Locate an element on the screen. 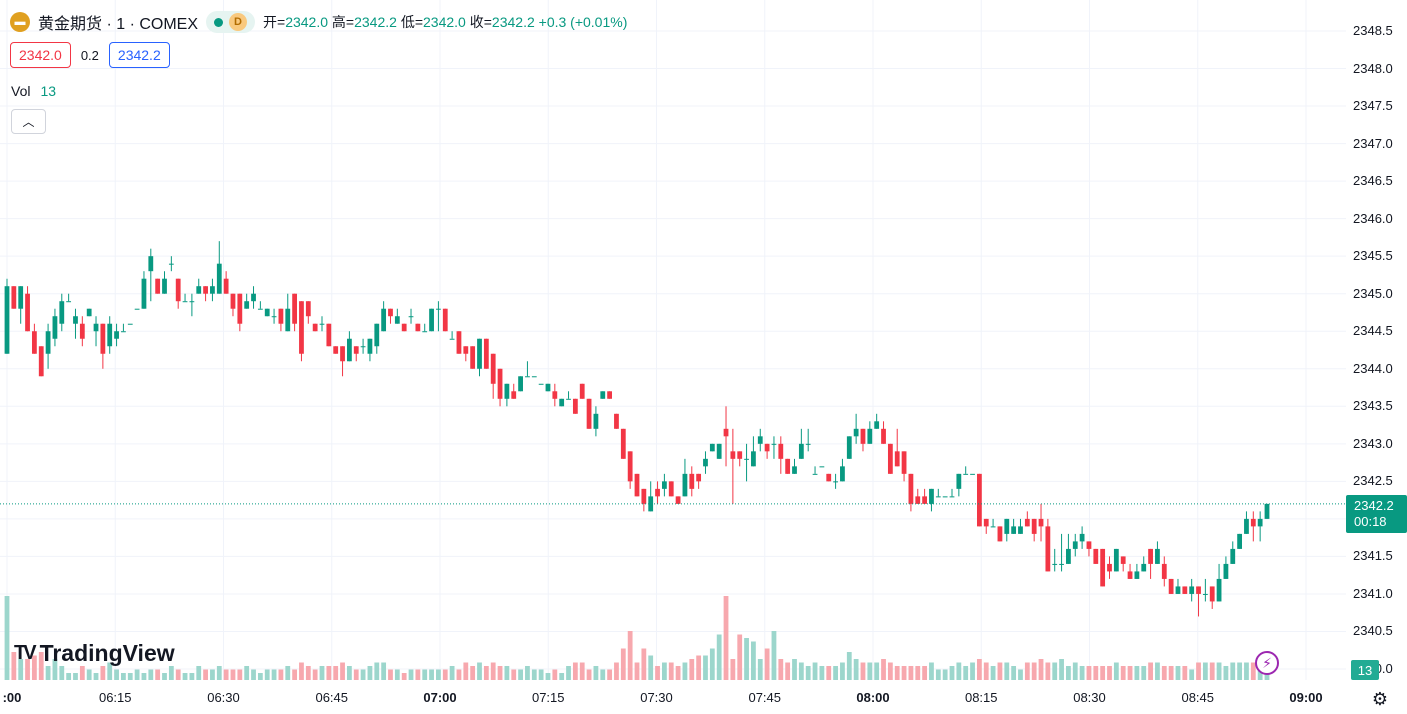 The width and height of the screenshot is (1407, 714). symbol-title: 黄金期货 · 1 · COMEX is located at coordinates (118, 24).